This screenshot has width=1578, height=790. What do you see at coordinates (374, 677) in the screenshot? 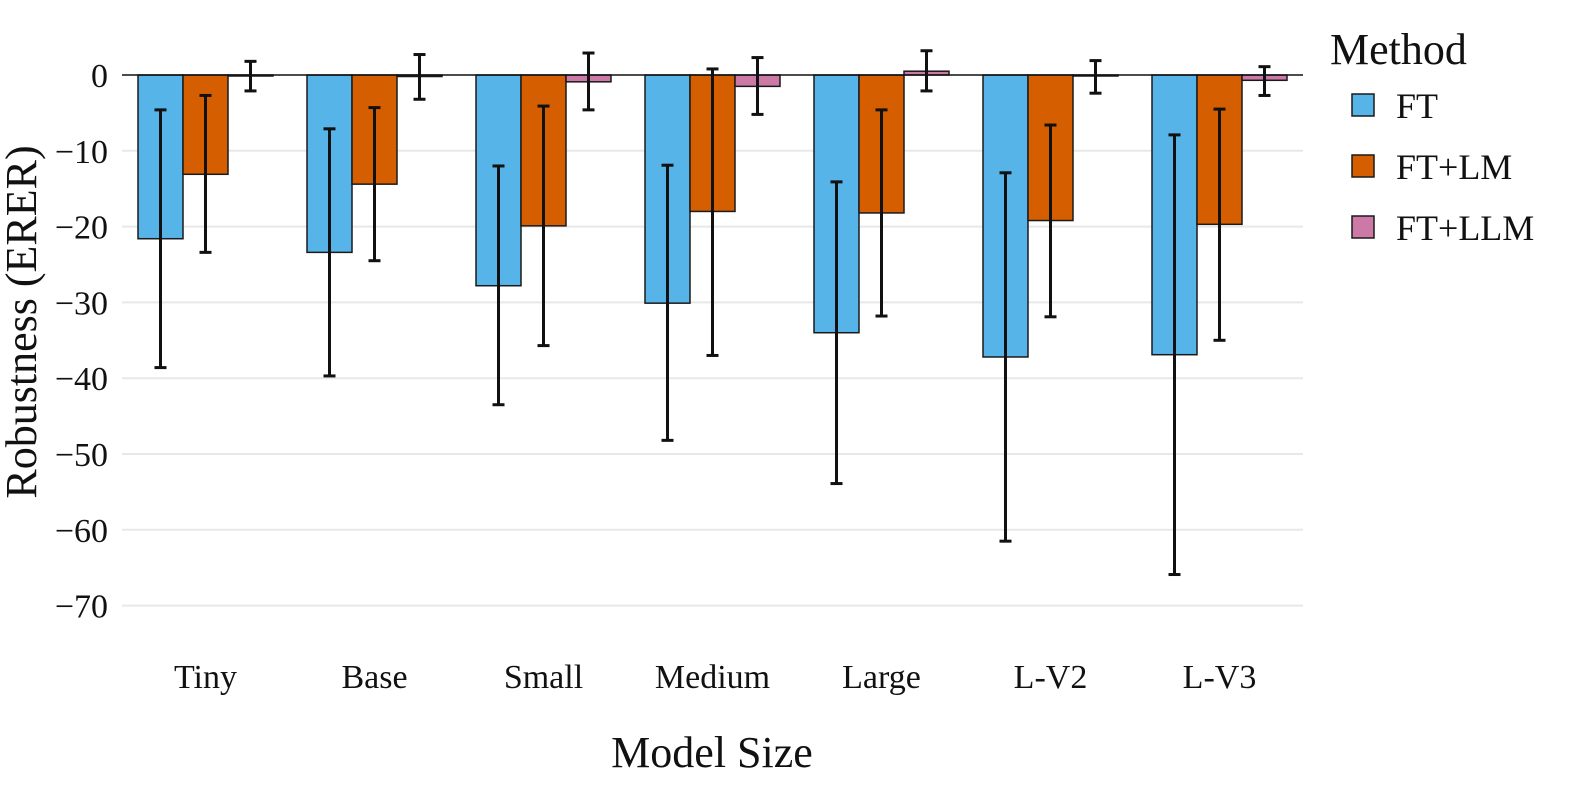
I see `x-tick-label: Base` at bounding box center [374, 677].